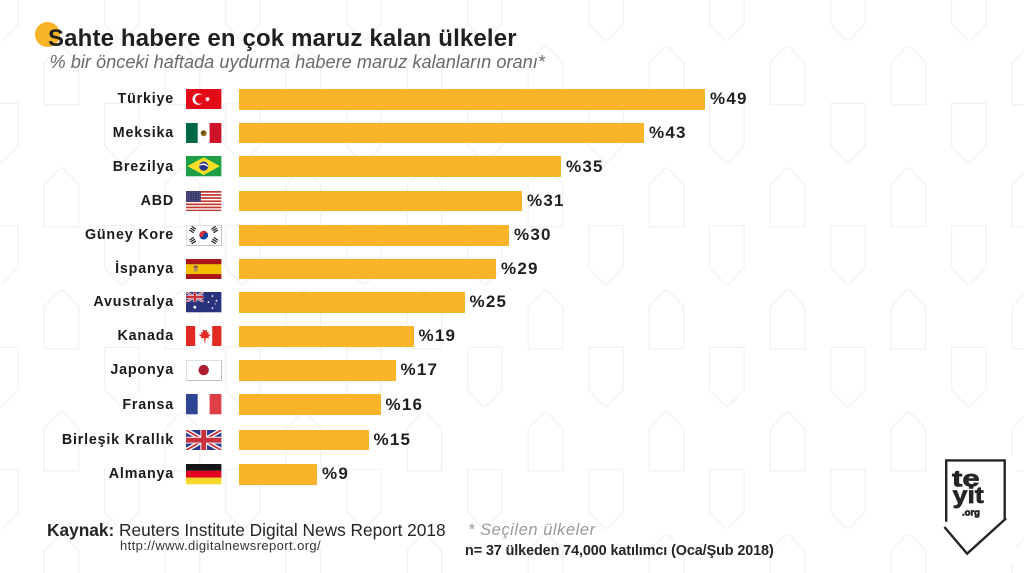 The height and width of the screenshot is (573, 1024). I want to click on svg-text: .org, so click(971, 512).